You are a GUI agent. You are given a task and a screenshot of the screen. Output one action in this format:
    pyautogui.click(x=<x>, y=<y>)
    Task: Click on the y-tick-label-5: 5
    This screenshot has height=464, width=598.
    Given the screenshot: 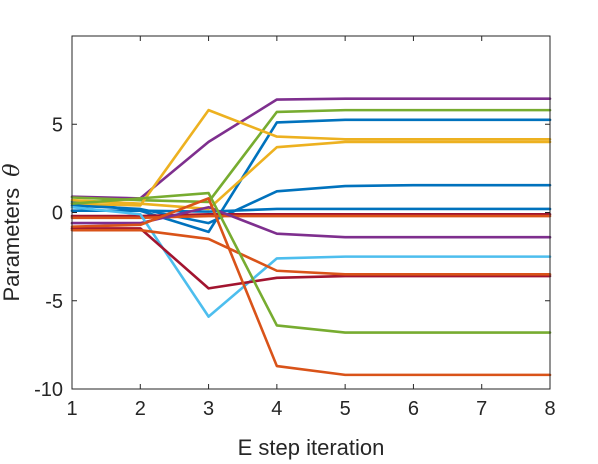 What is the action you would take?
    pyautogui.click(x=57, y=125)
    